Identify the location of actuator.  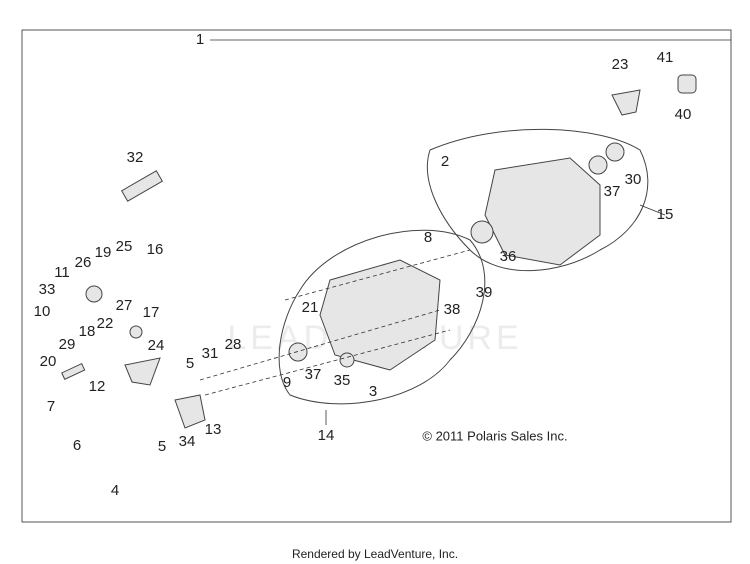
(190, 411).